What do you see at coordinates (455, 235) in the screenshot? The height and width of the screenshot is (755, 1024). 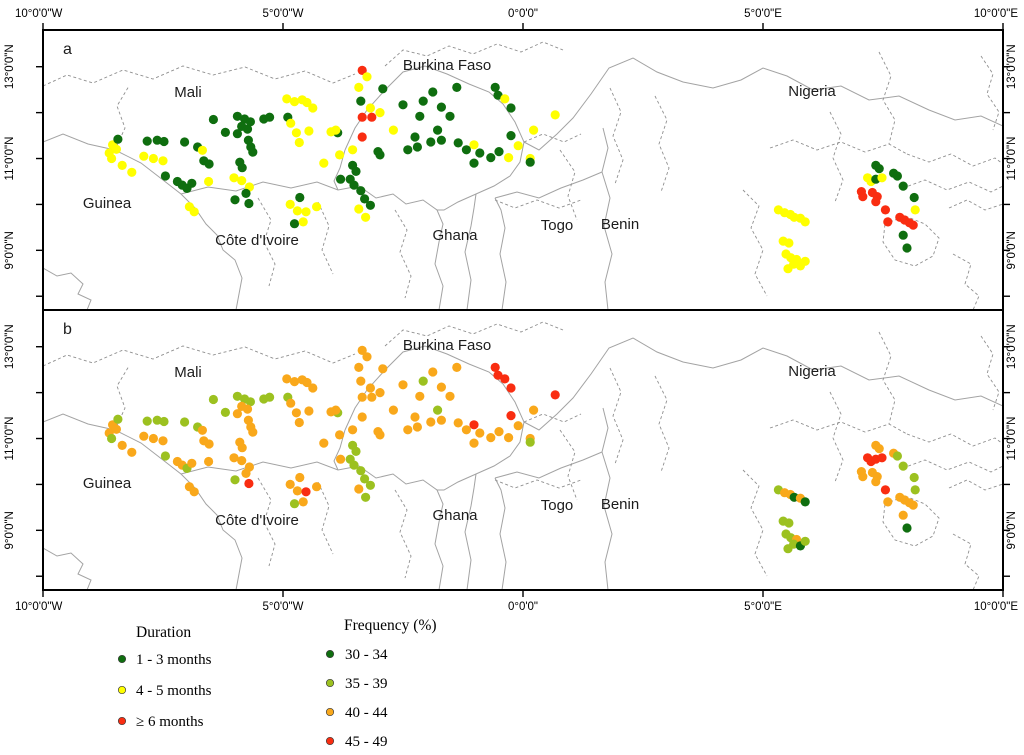 I see `country-label-ghana: Ghana` at bounding box center [455, 235].